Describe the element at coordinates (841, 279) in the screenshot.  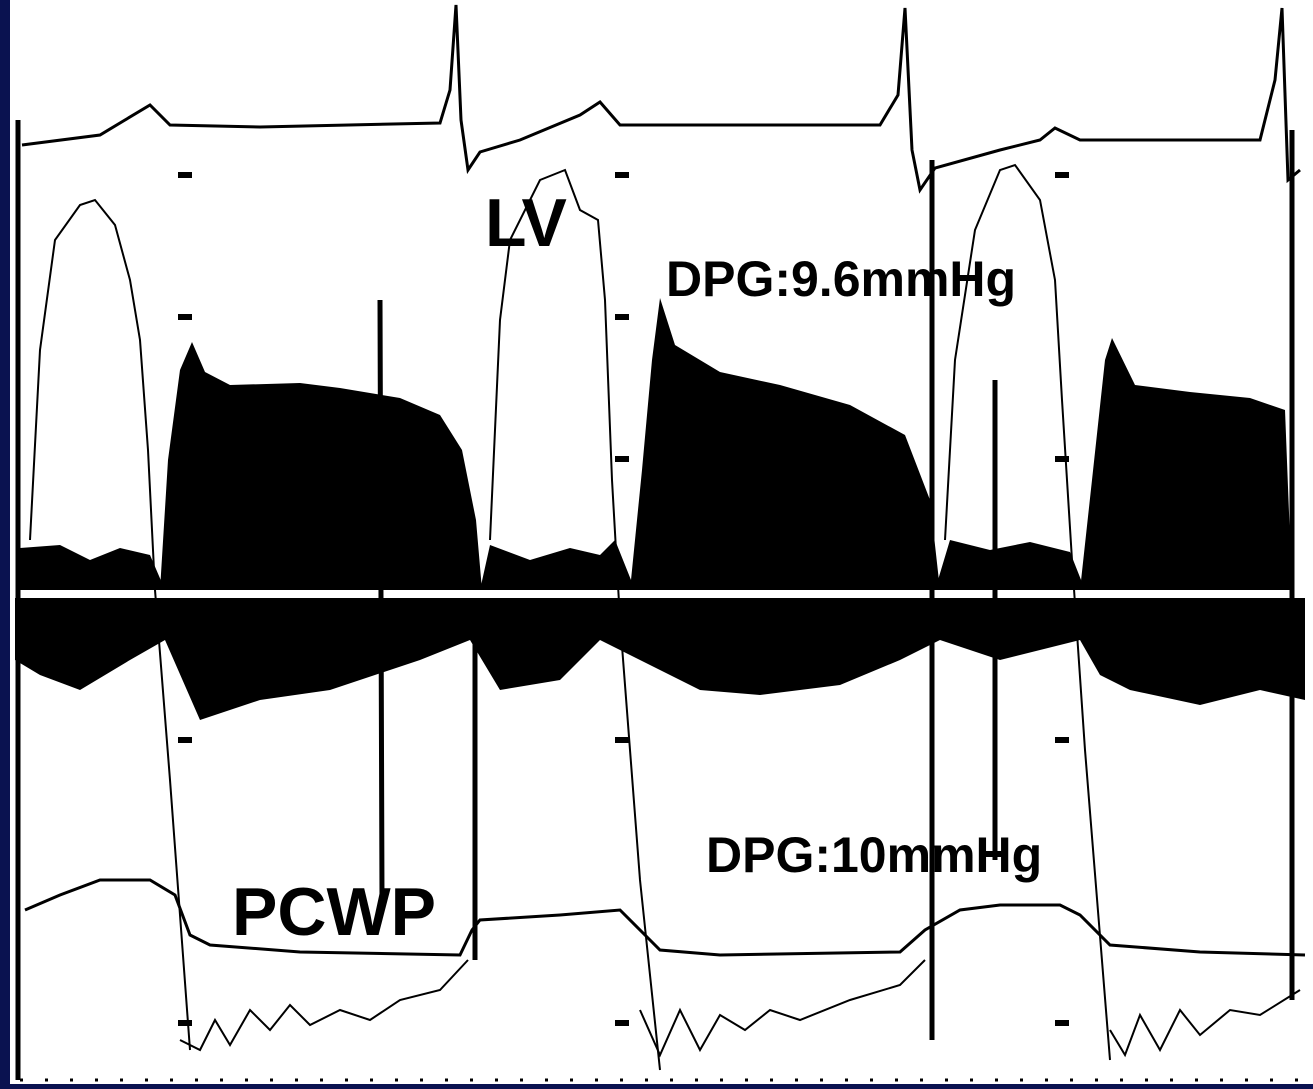
I see `dpg-top-label: DPG:9.6mmHg` at that location.